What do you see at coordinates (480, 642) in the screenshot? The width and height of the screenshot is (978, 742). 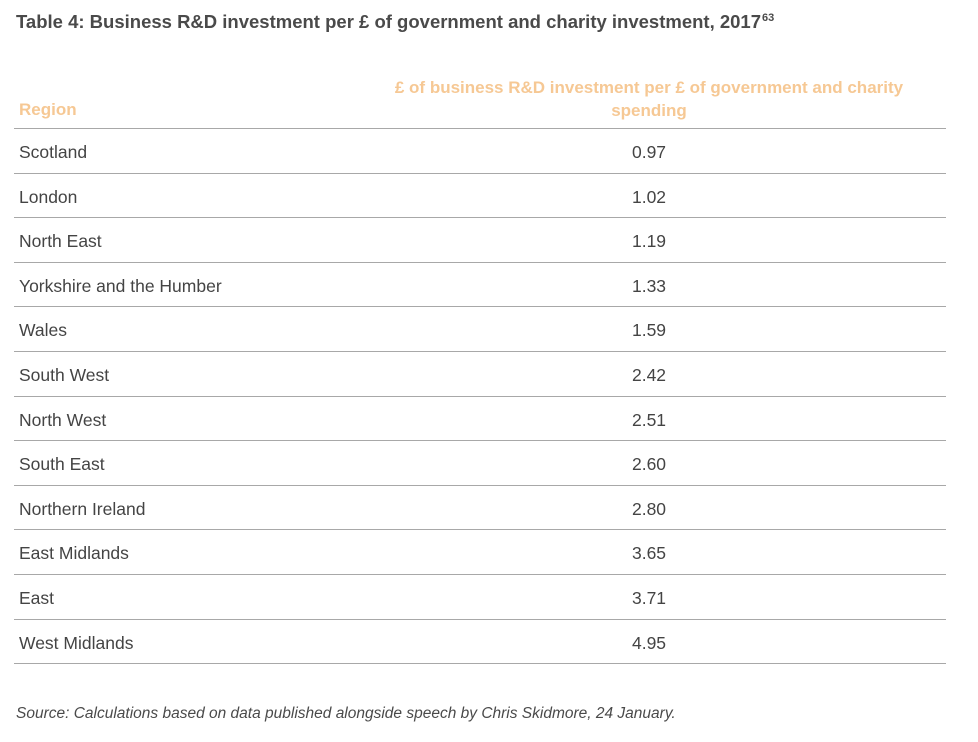 I see `table-row: West Midlands 4.95` at bounding box center [480, 642].